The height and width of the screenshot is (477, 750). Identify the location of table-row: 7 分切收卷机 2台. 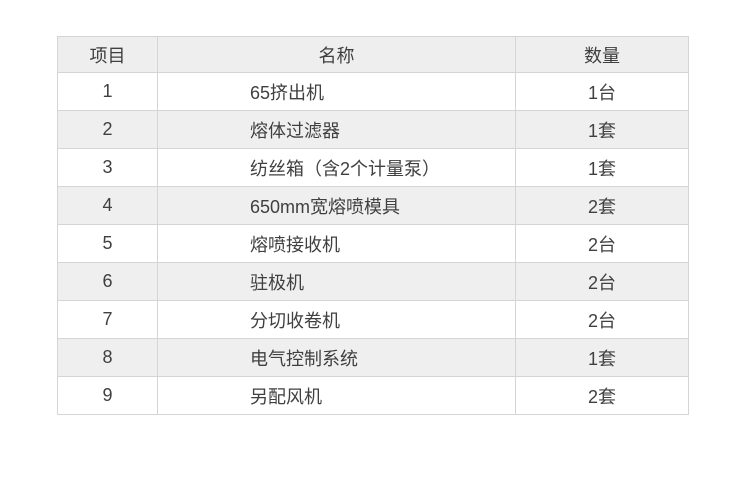
(373, 319).